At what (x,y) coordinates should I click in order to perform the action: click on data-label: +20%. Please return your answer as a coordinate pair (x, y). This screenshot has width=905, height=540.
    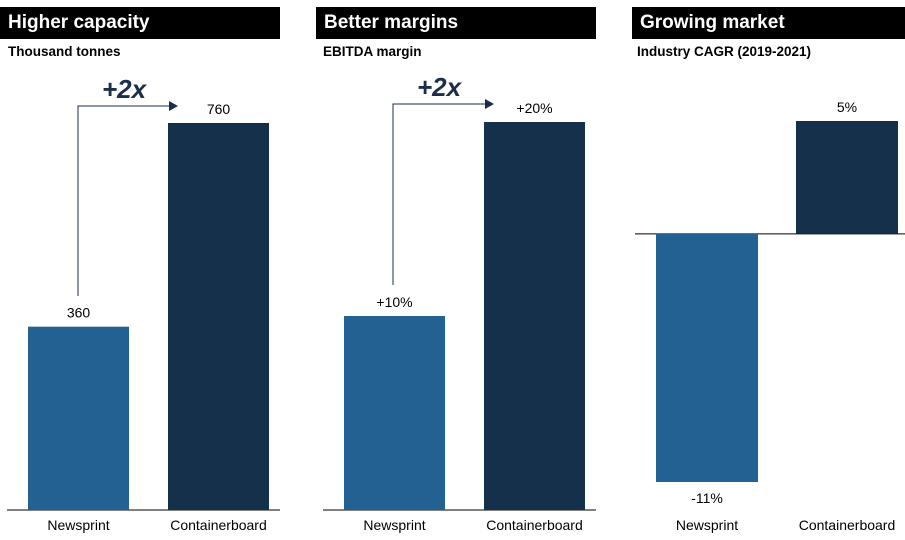
    Looking at the image, I should click on (534, 108).